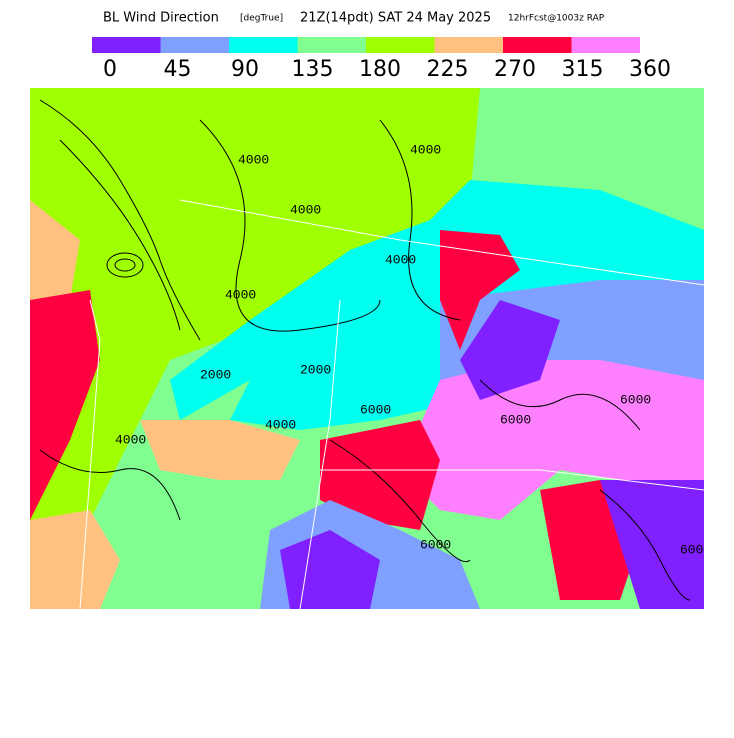  What do you see at coordinates (448, 69) in the screenshot?
I see `colorbar-tick-label: 225` at bounding box center [448, 69].